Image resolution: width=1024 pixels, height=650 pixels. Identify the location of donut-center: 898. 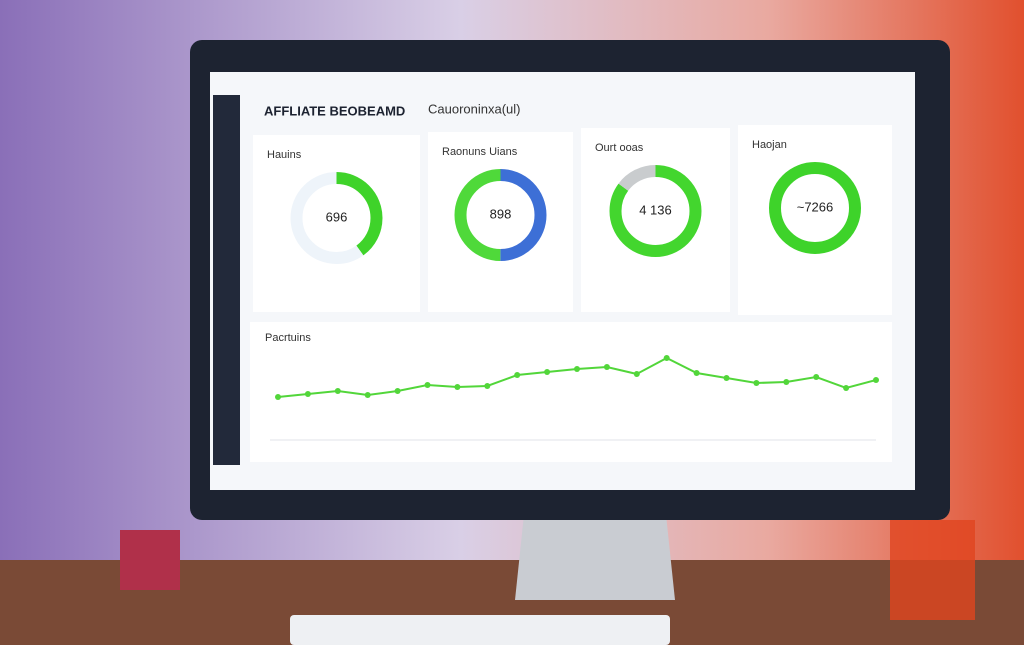
(501, 213).